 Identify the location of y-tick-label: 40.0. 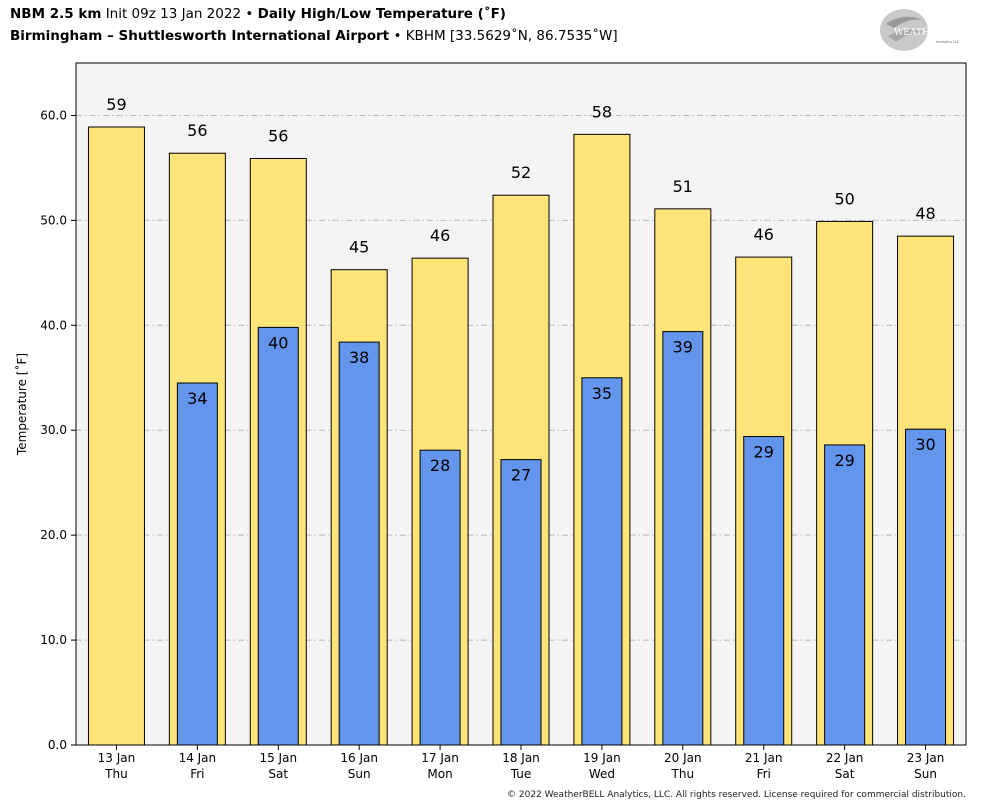
(53, 325).